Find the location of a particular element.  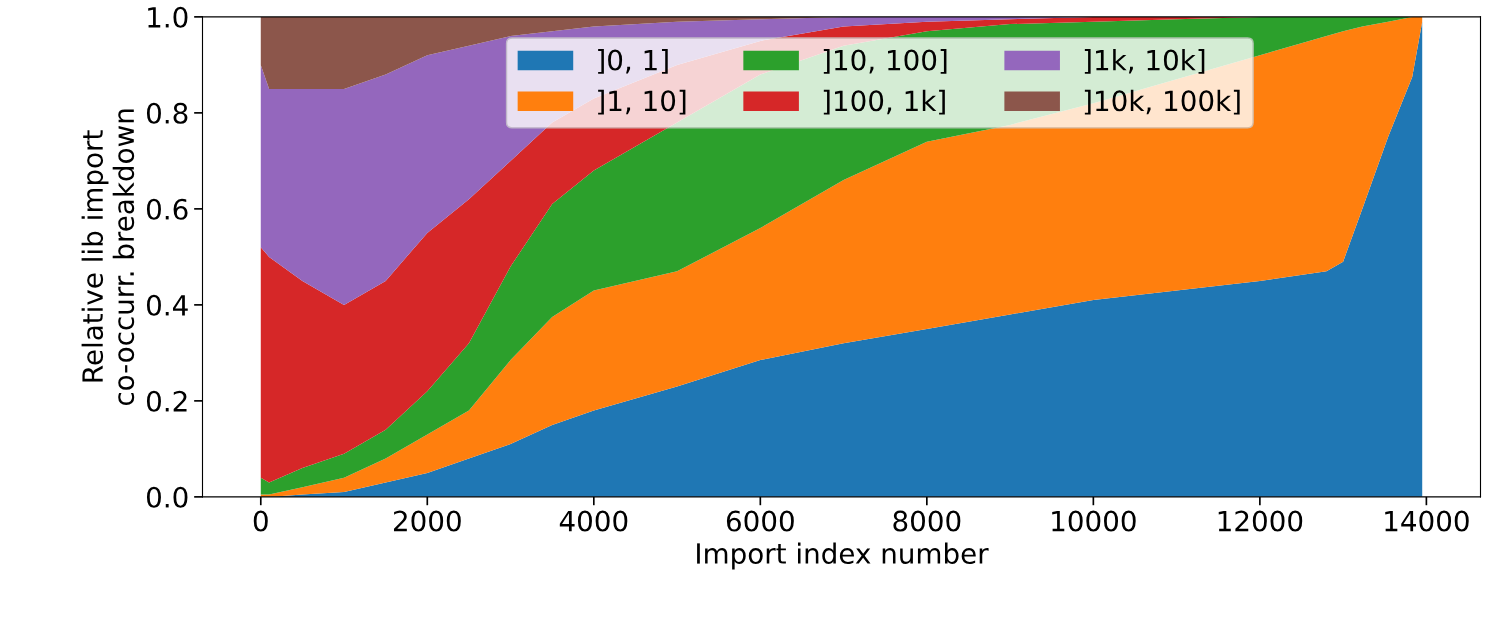

legend-label: ]0, 1] is located at coordinates (633, 61).